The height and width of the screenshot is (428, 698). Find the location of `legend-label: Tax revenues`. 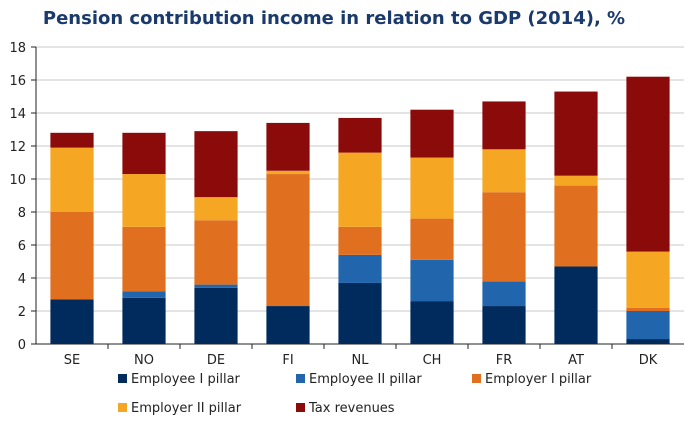

legend-label: Tax revenues is located at coordinates (351, 408).